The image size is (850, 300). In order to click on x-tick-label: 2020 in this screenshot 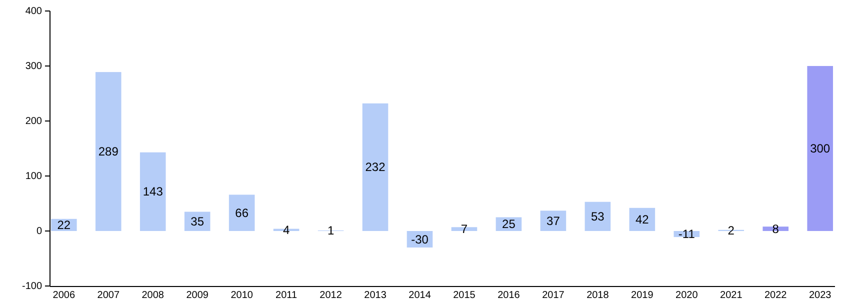, I will do `click(687, 295)`.